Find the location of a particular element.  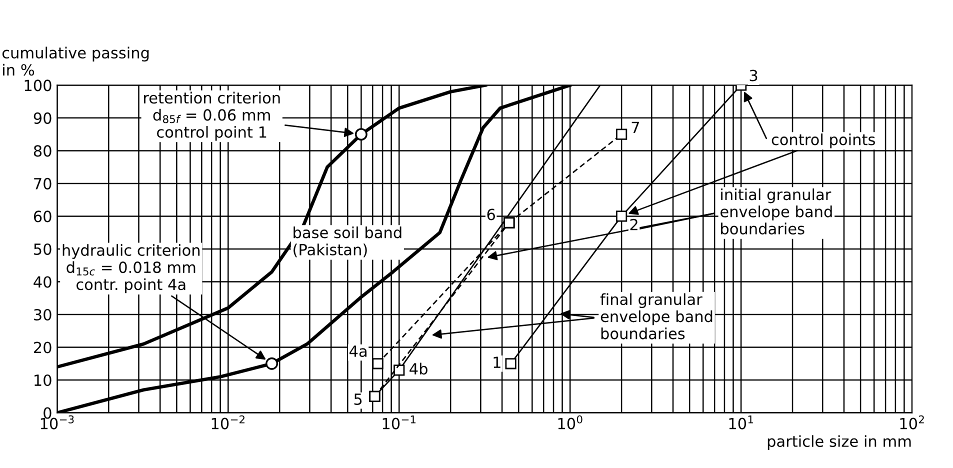

y-tick-label: 60 is located at coordinates (43, 216).